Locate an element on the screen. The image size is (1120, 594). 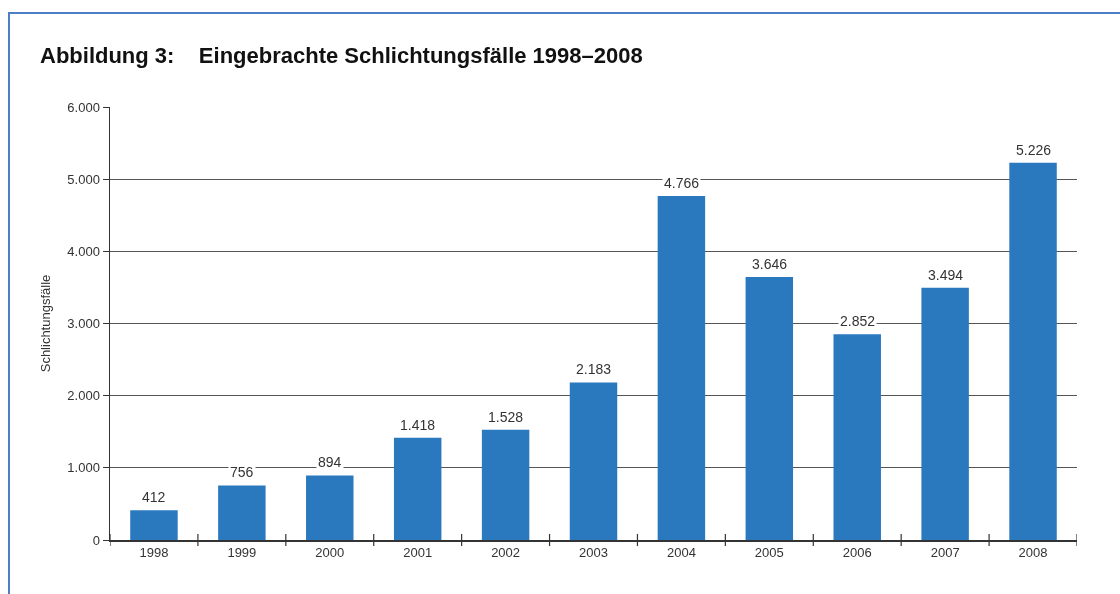
data-label: 412 is located at coordinates (154, 497).